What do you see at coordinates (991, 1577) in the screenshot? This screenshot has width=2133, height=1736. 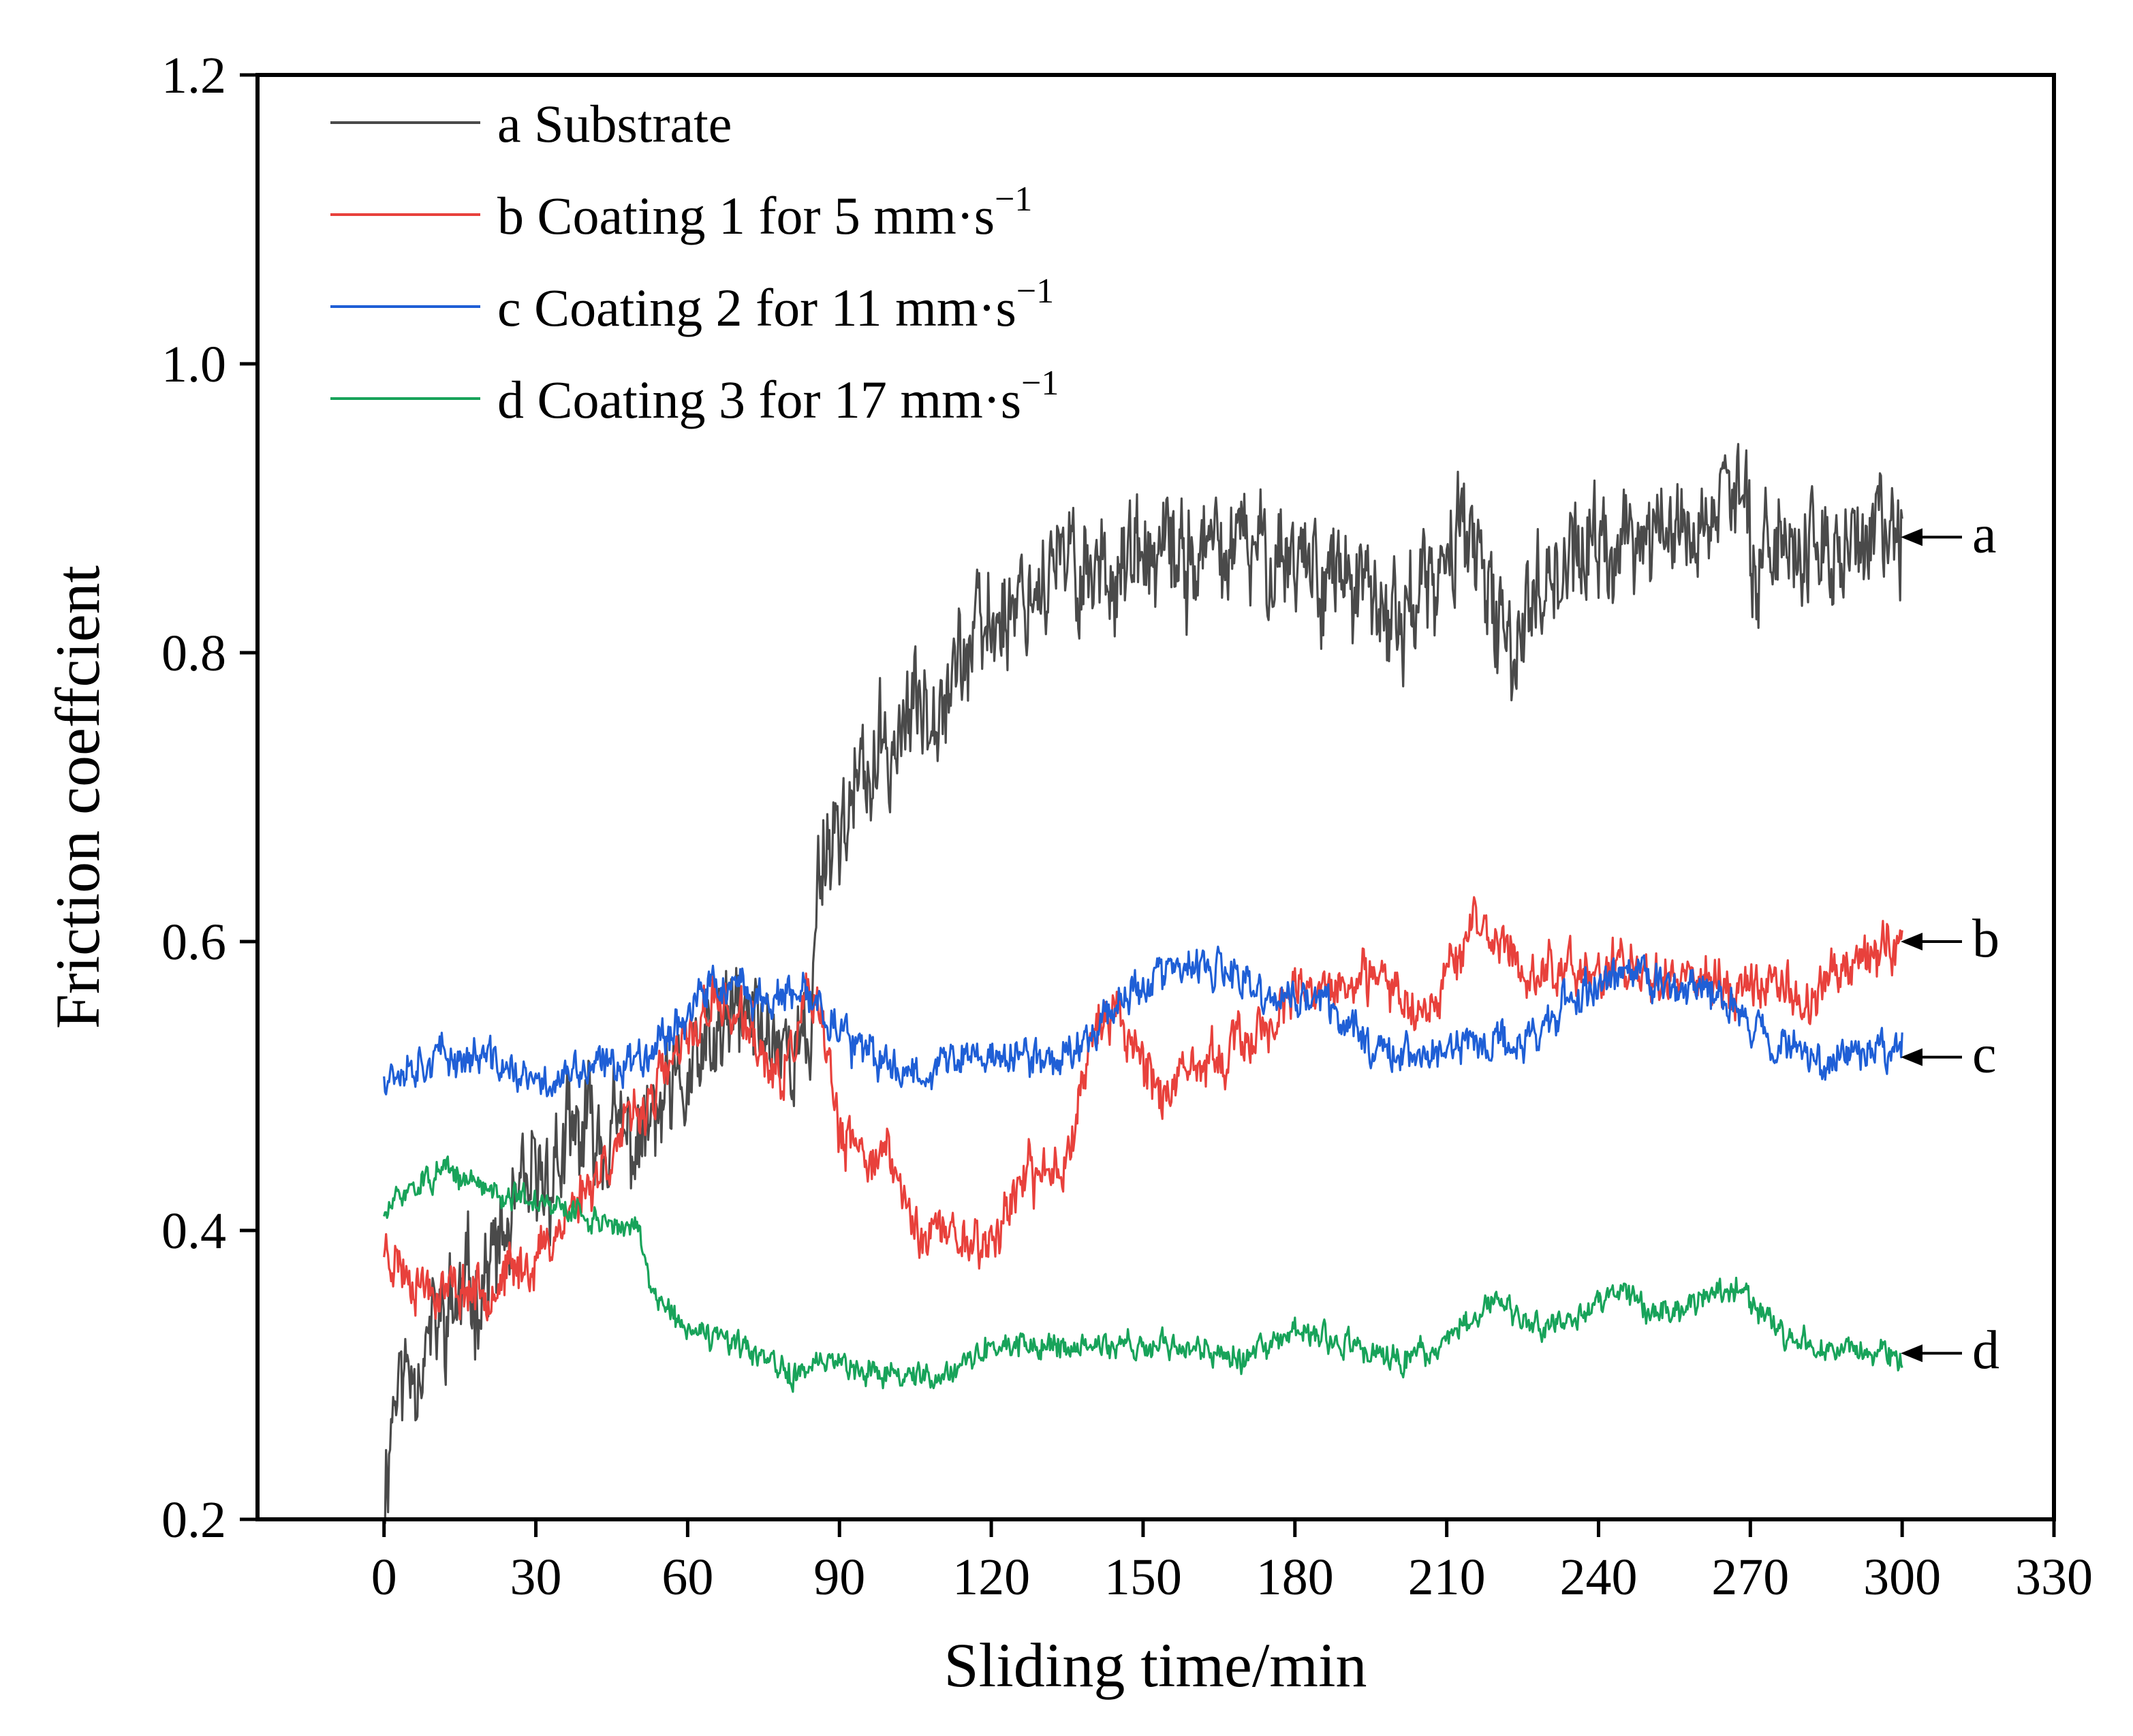 I see `x-tick-label: 120` at bounding box center [991, 1577].